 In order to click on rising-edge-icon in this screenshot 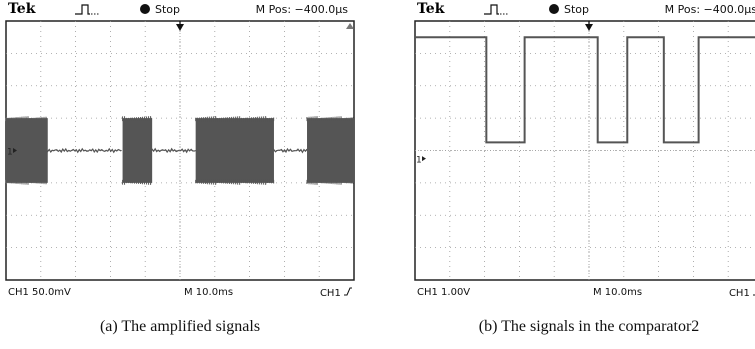, I will do `click(348, 291)`.